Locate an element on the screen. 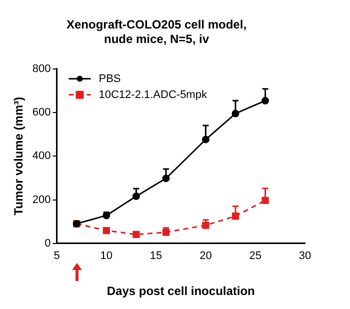  y-tick-label: 800 is located at coordinates (41, 68).